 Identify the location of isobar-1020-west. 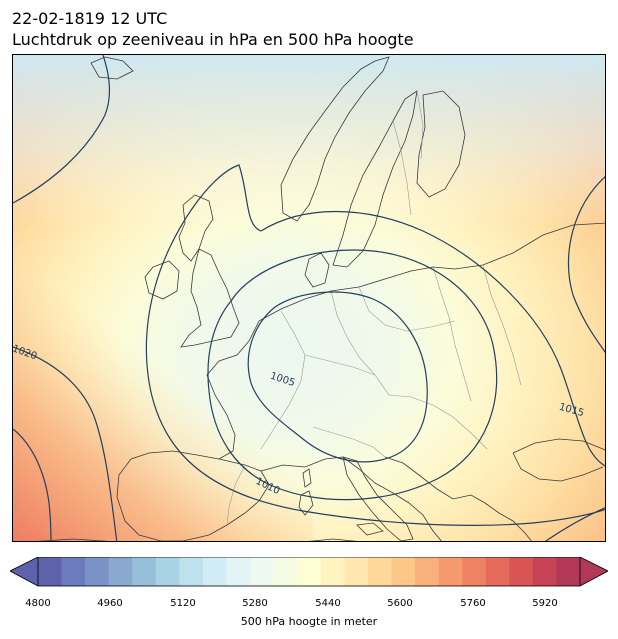
(65, 443).